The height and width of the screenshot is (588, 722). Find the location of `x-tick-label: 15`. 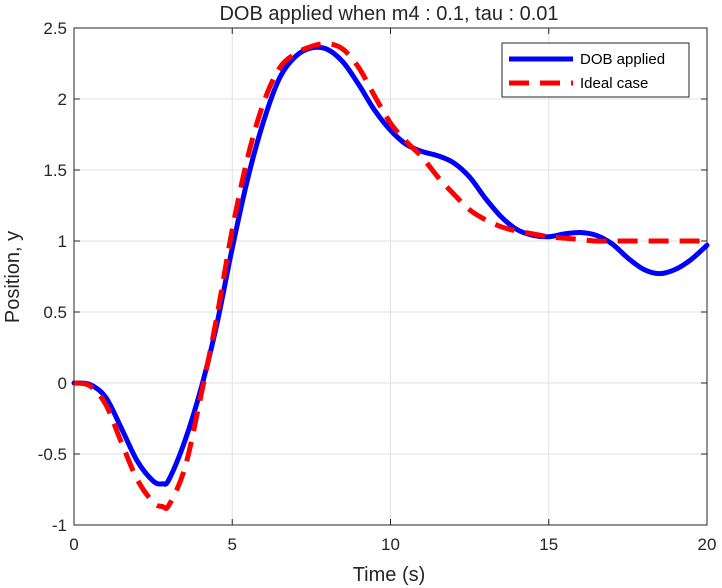

x-tick-label: 15 is located at coordinates (548, 544).